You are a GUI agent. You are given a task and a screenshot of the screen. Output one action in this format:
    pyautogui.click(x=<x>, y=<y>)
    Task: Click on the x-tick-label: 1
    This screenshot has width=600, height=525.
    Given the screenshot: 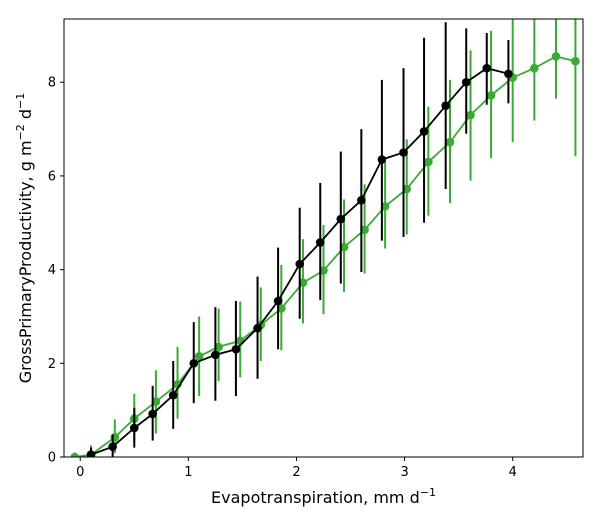 What is the action you would take?
    pyautogui.click(x=188, y=472)
    